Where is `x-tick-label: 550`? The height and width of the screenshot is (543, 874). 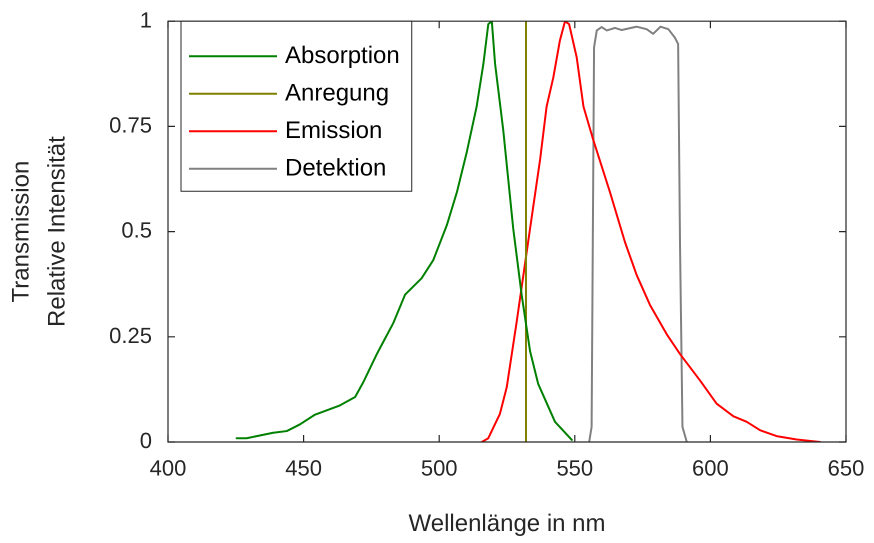 x-tick-label: 550 is located at coordinates (575, 467).